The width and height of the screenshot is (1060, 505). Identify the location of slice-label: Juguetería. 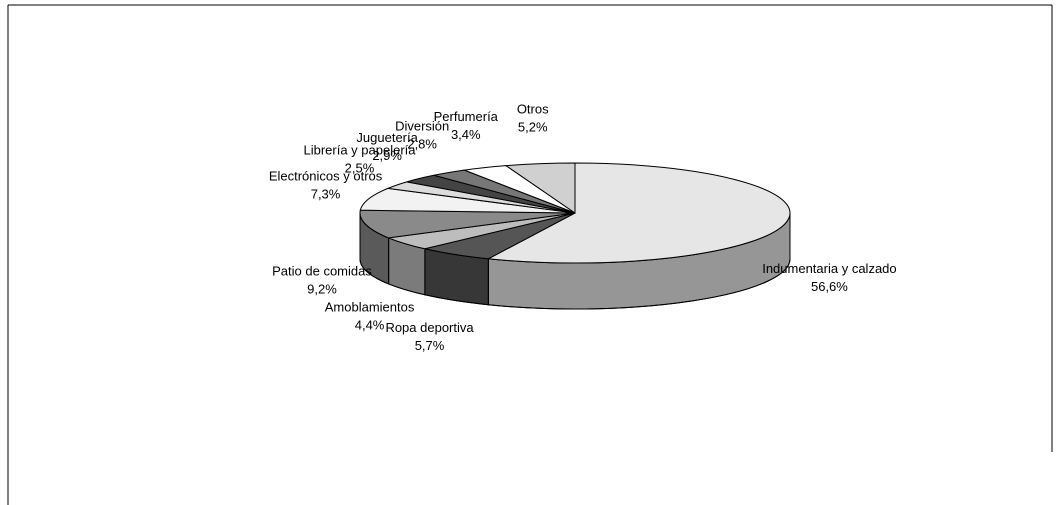
(387, 137).